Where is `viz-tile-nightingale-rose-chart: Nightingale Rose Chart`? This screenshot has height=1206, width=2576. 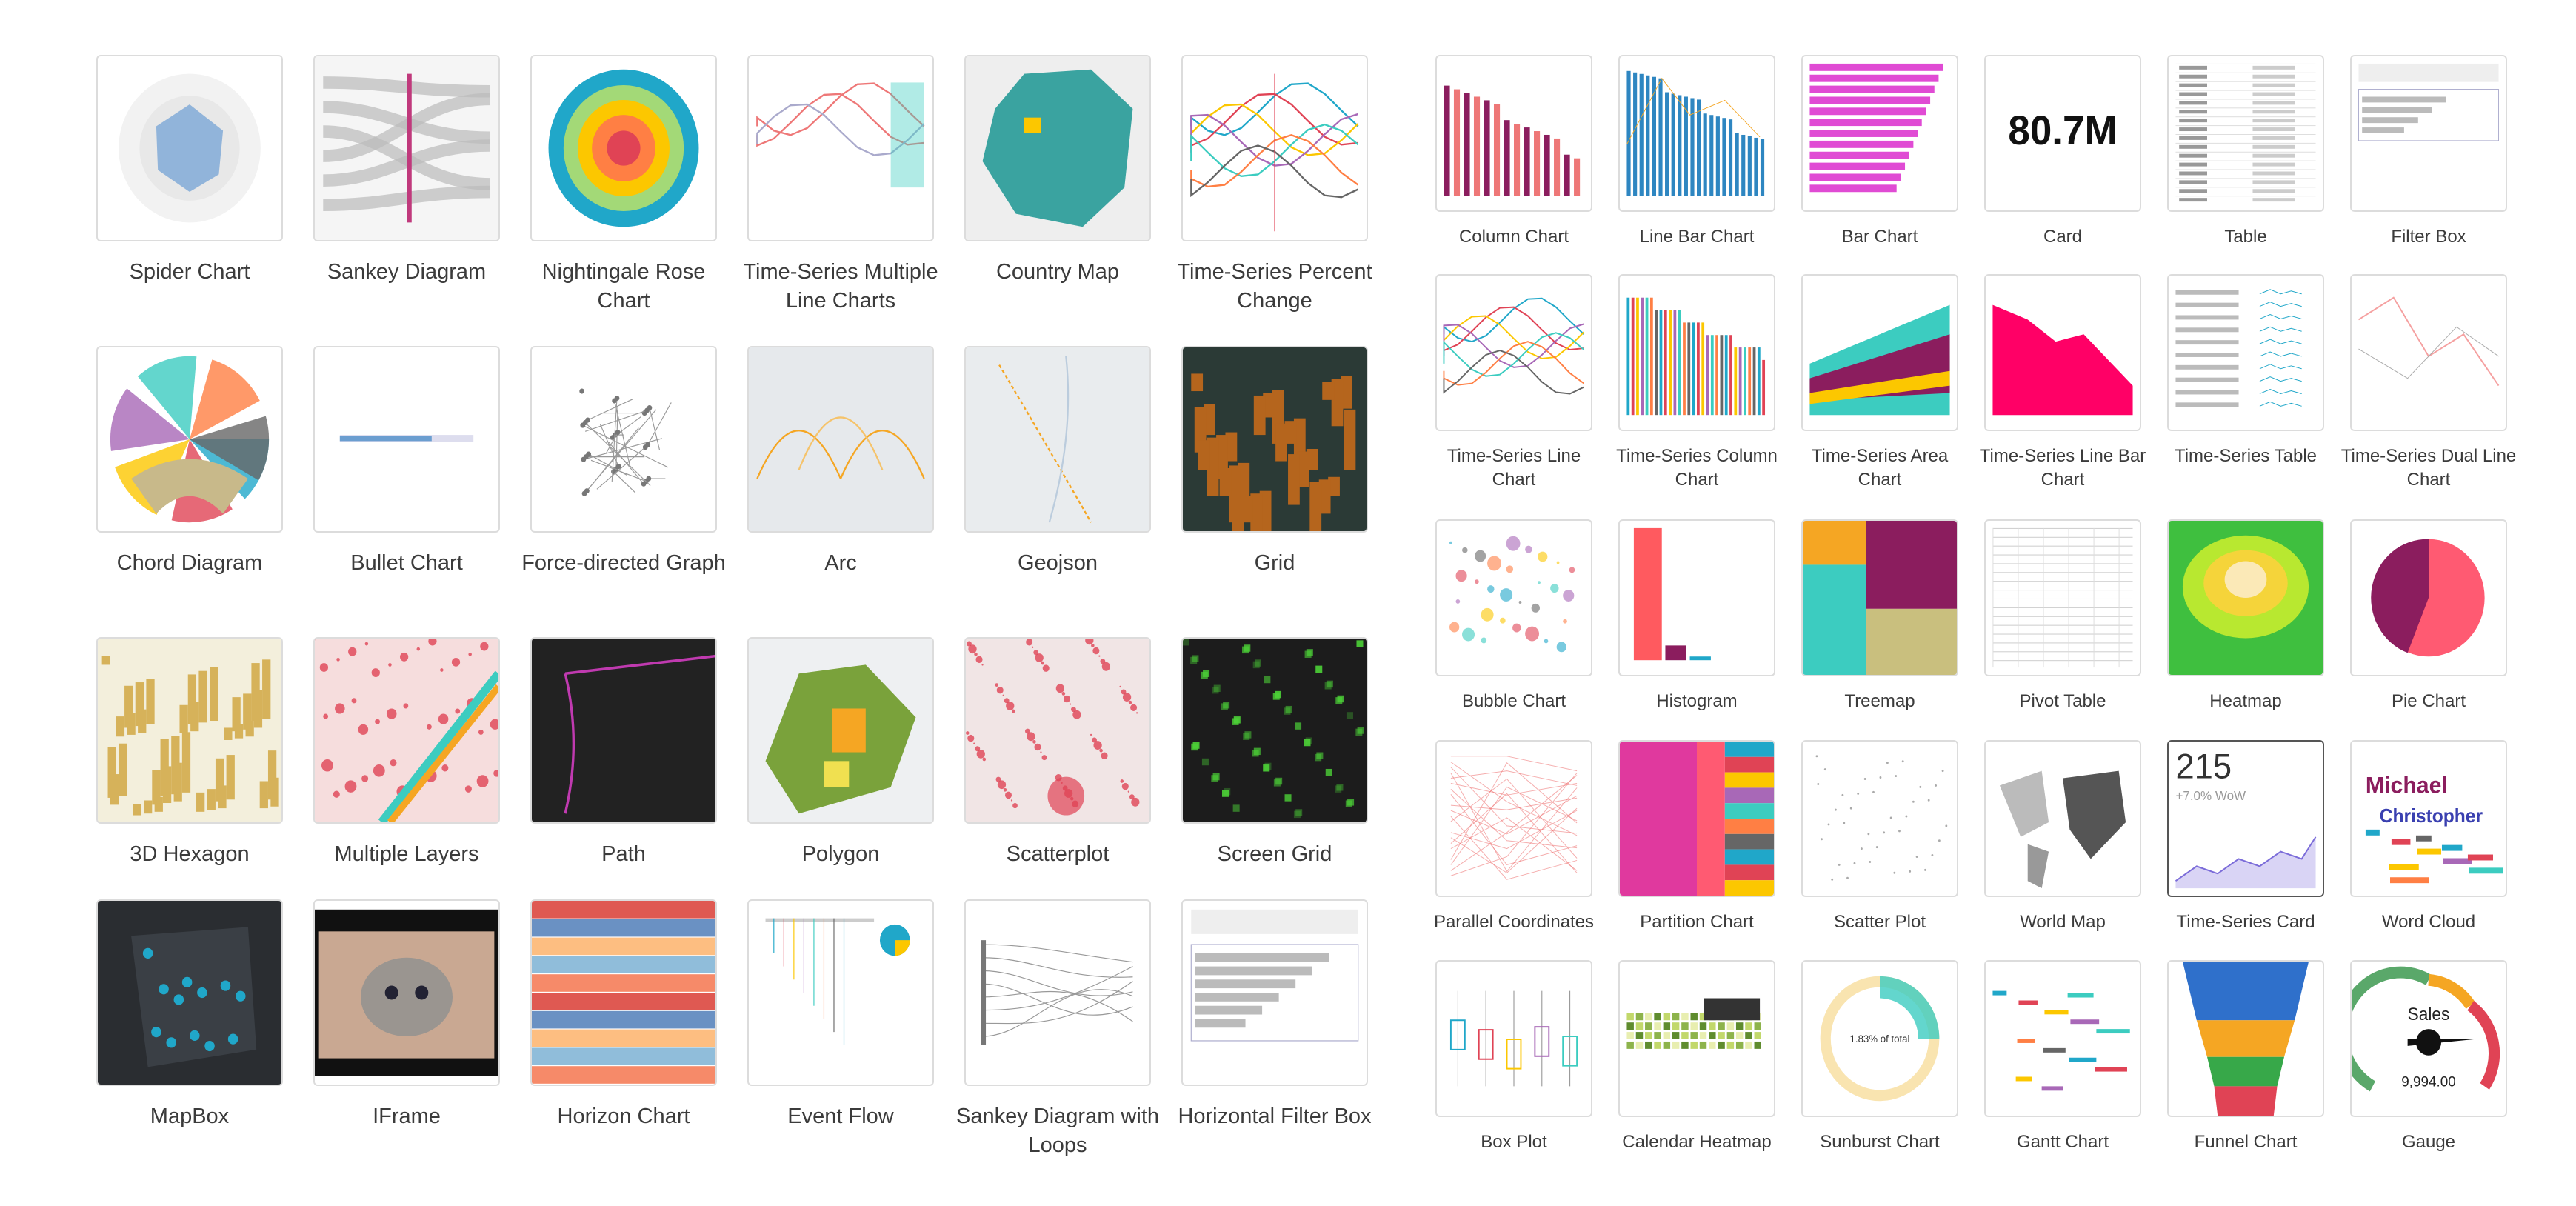
viz-tile-nightingale-rose-chart: Nightingale Rose Chart is located at coordinates (623, 186).